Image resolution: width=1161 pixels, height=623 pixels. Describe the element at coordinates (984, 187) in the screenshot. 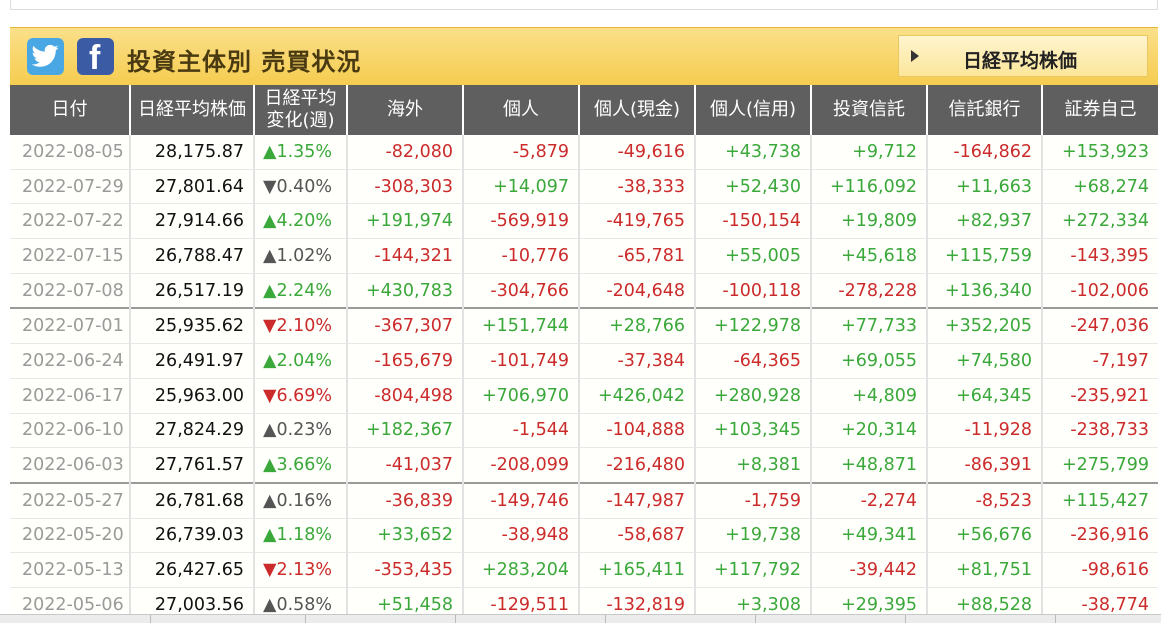

I see `net-trade-value-cell: +11,663` at that location.